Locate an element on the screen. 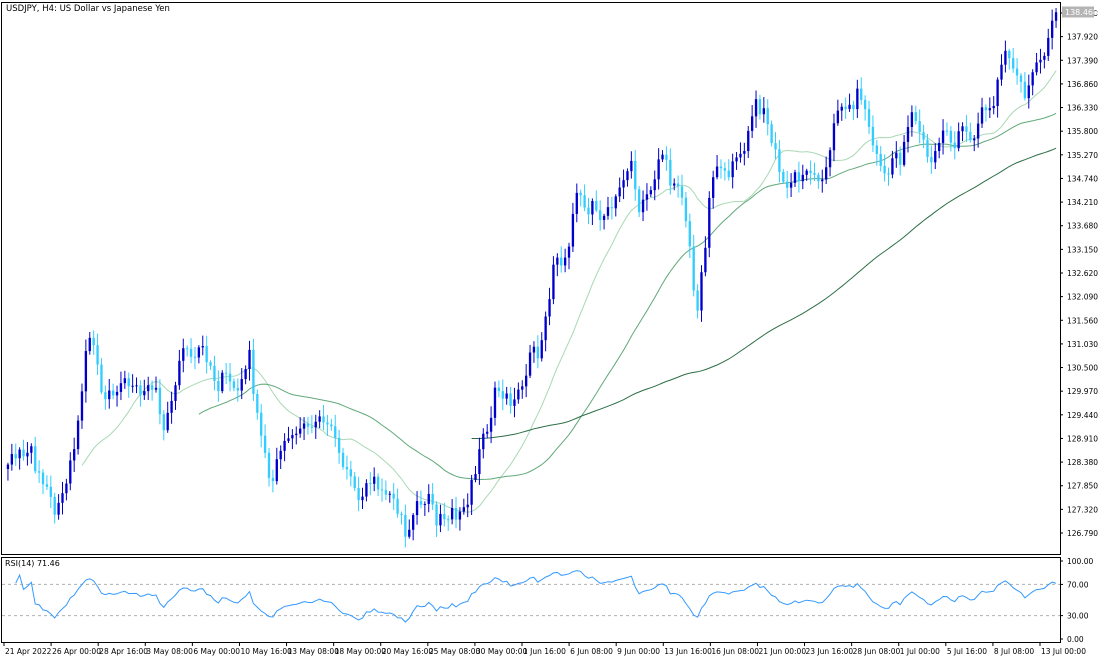 Image resolution: width=1100 pixels, height=664 pixels. price-tick-label: 129.440 is located at coordinates (1082, 415).